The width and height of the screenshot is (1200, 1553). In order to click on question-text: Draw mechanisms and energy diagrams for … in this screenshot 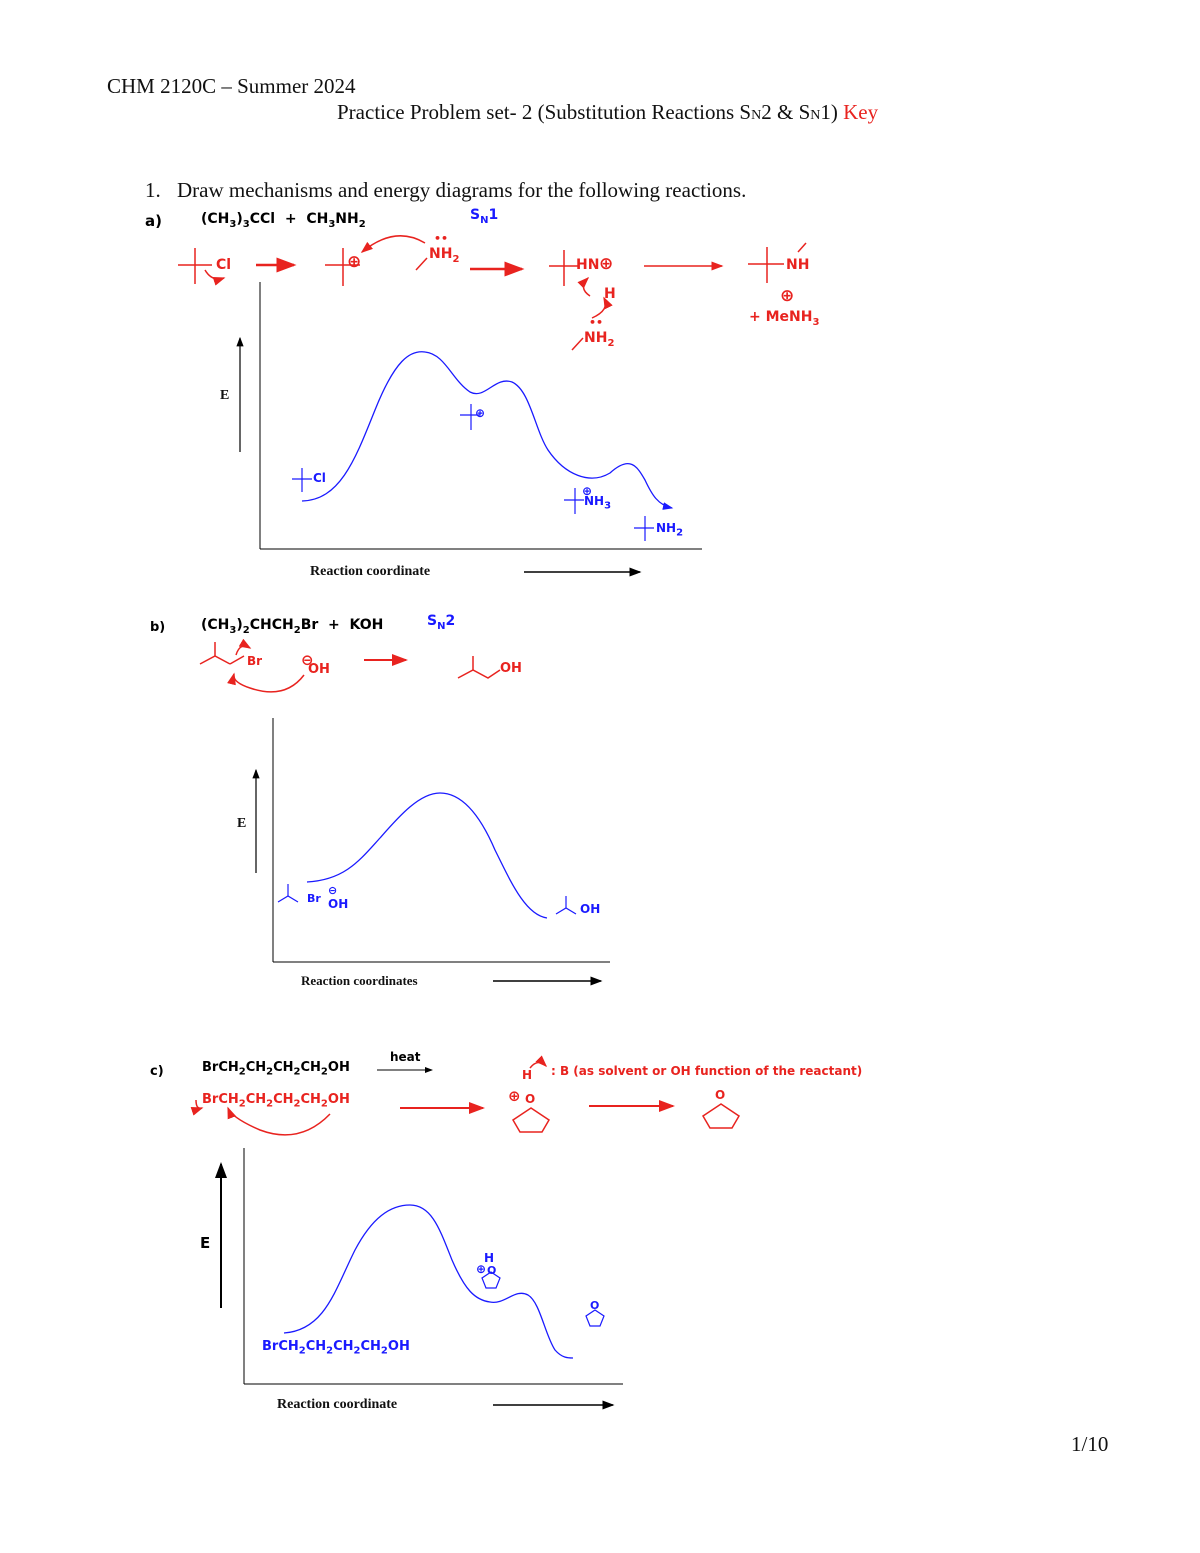, I will do `click(462, 190)`.